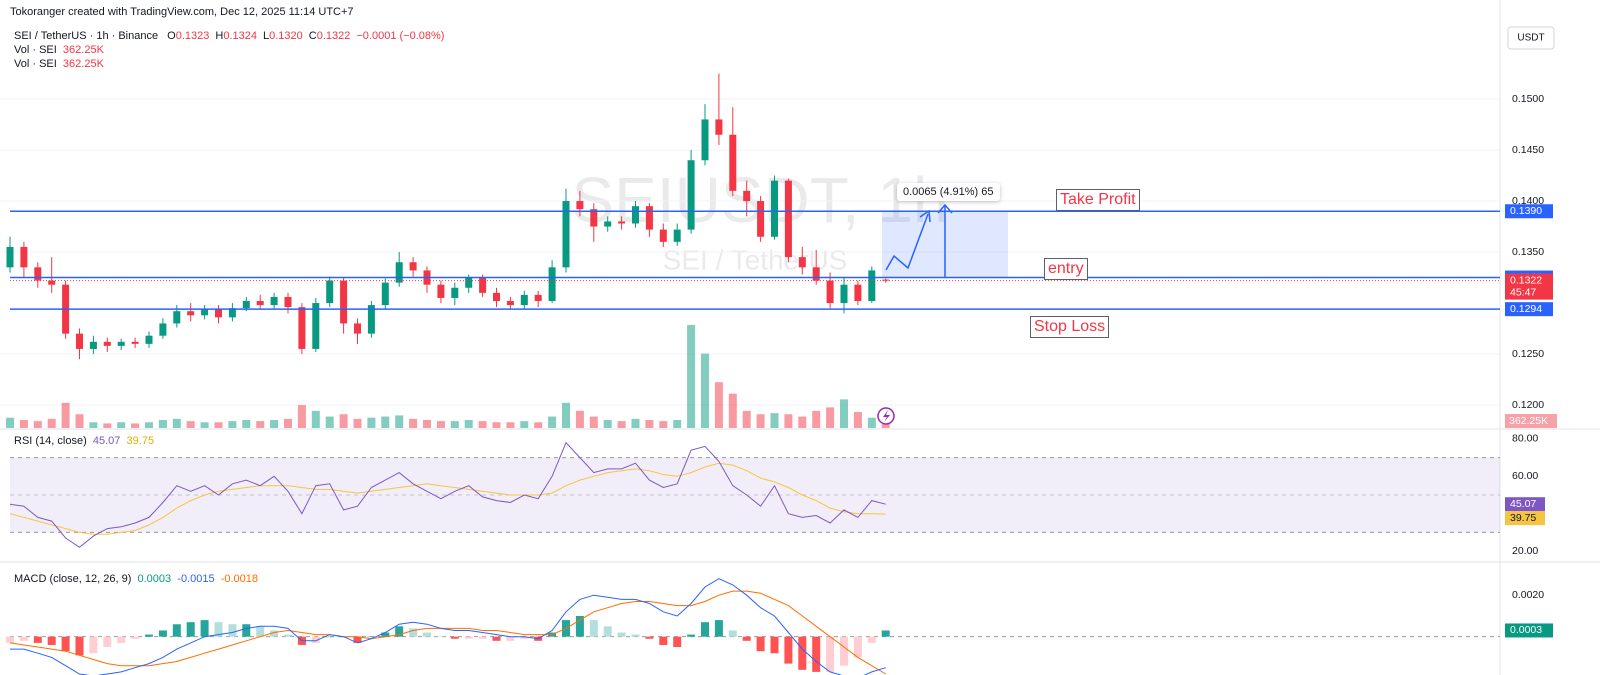 Image resolution: width=1600 pixels, height=675 pixels. Describe the element at coordinates (1528, 421) in the screenshot. I see `volume-value-label: 362.25K` at that location.